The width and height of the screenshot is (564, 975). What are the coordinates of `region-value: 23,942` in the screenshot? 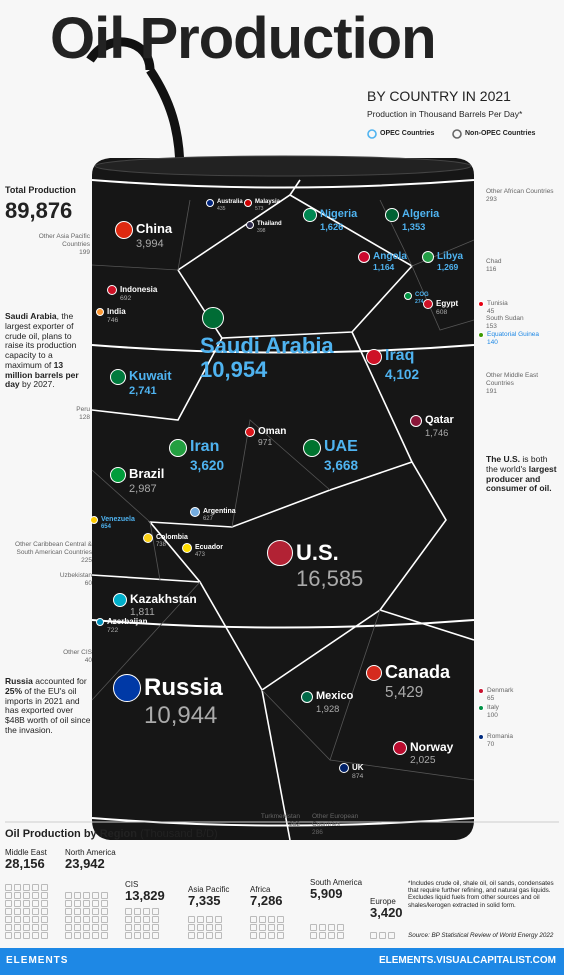 It's located at (85, 863).